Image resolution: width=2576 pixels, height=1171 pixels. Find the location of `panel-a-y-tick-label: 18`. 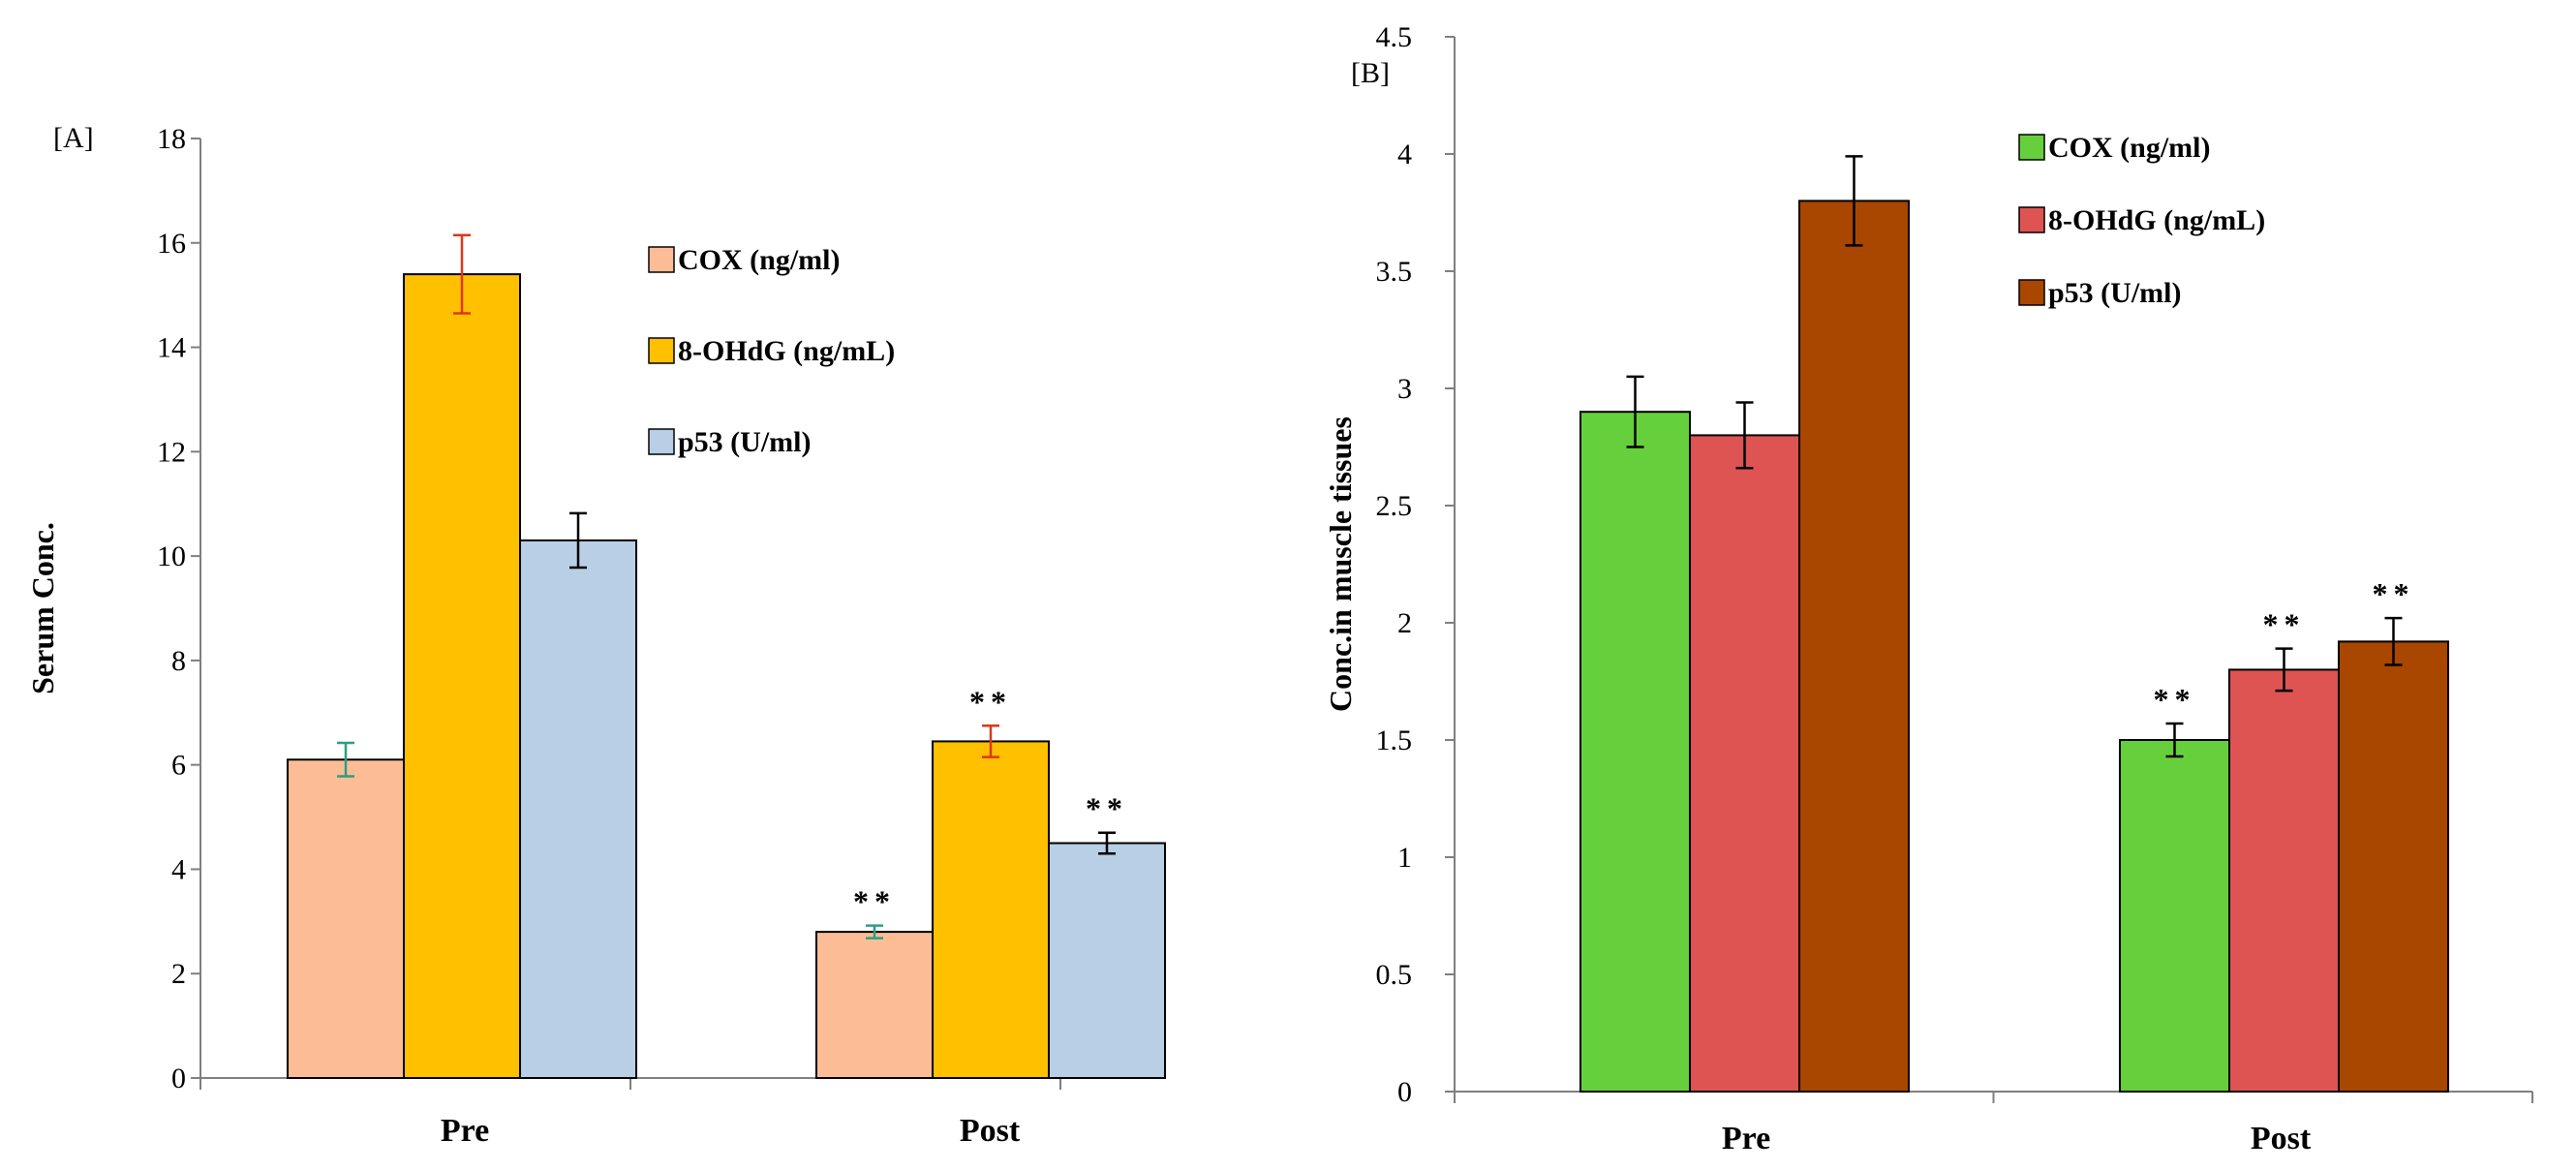

panel-a-y-tick-label: 18 is located at coordinates (171, 139).